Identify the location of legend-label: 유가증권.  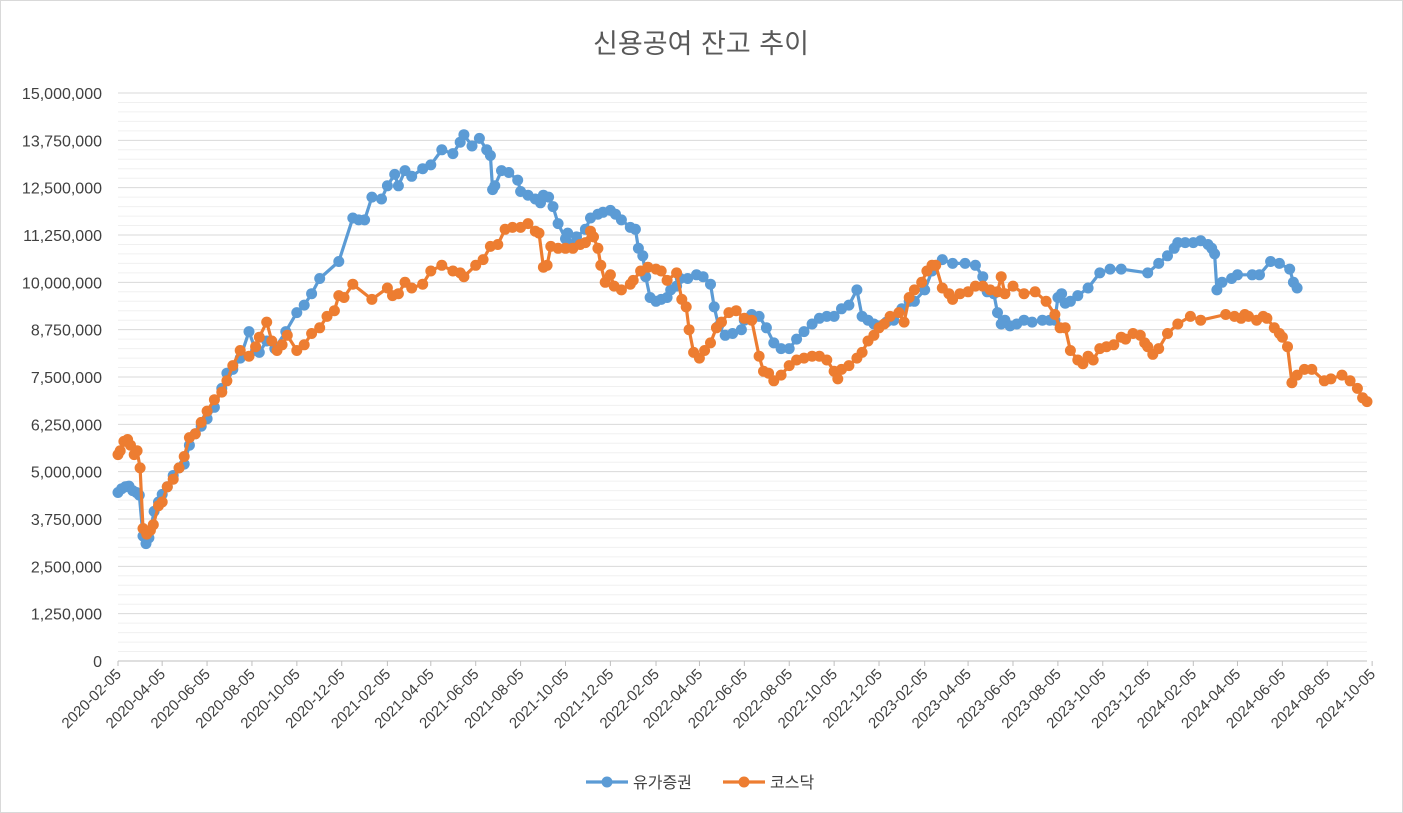
(662, 782).